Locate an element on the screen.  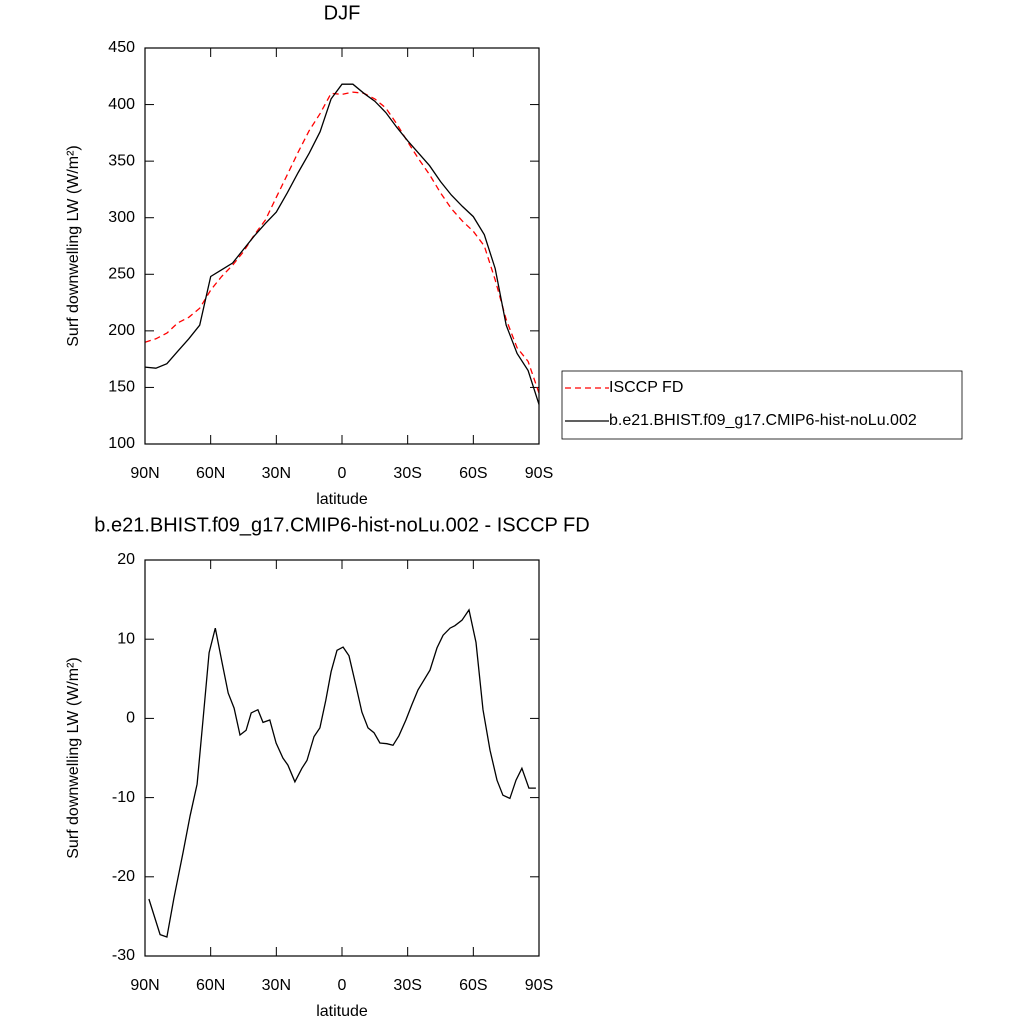
y-tick-label: -20 is located at coordinates (123, 876).